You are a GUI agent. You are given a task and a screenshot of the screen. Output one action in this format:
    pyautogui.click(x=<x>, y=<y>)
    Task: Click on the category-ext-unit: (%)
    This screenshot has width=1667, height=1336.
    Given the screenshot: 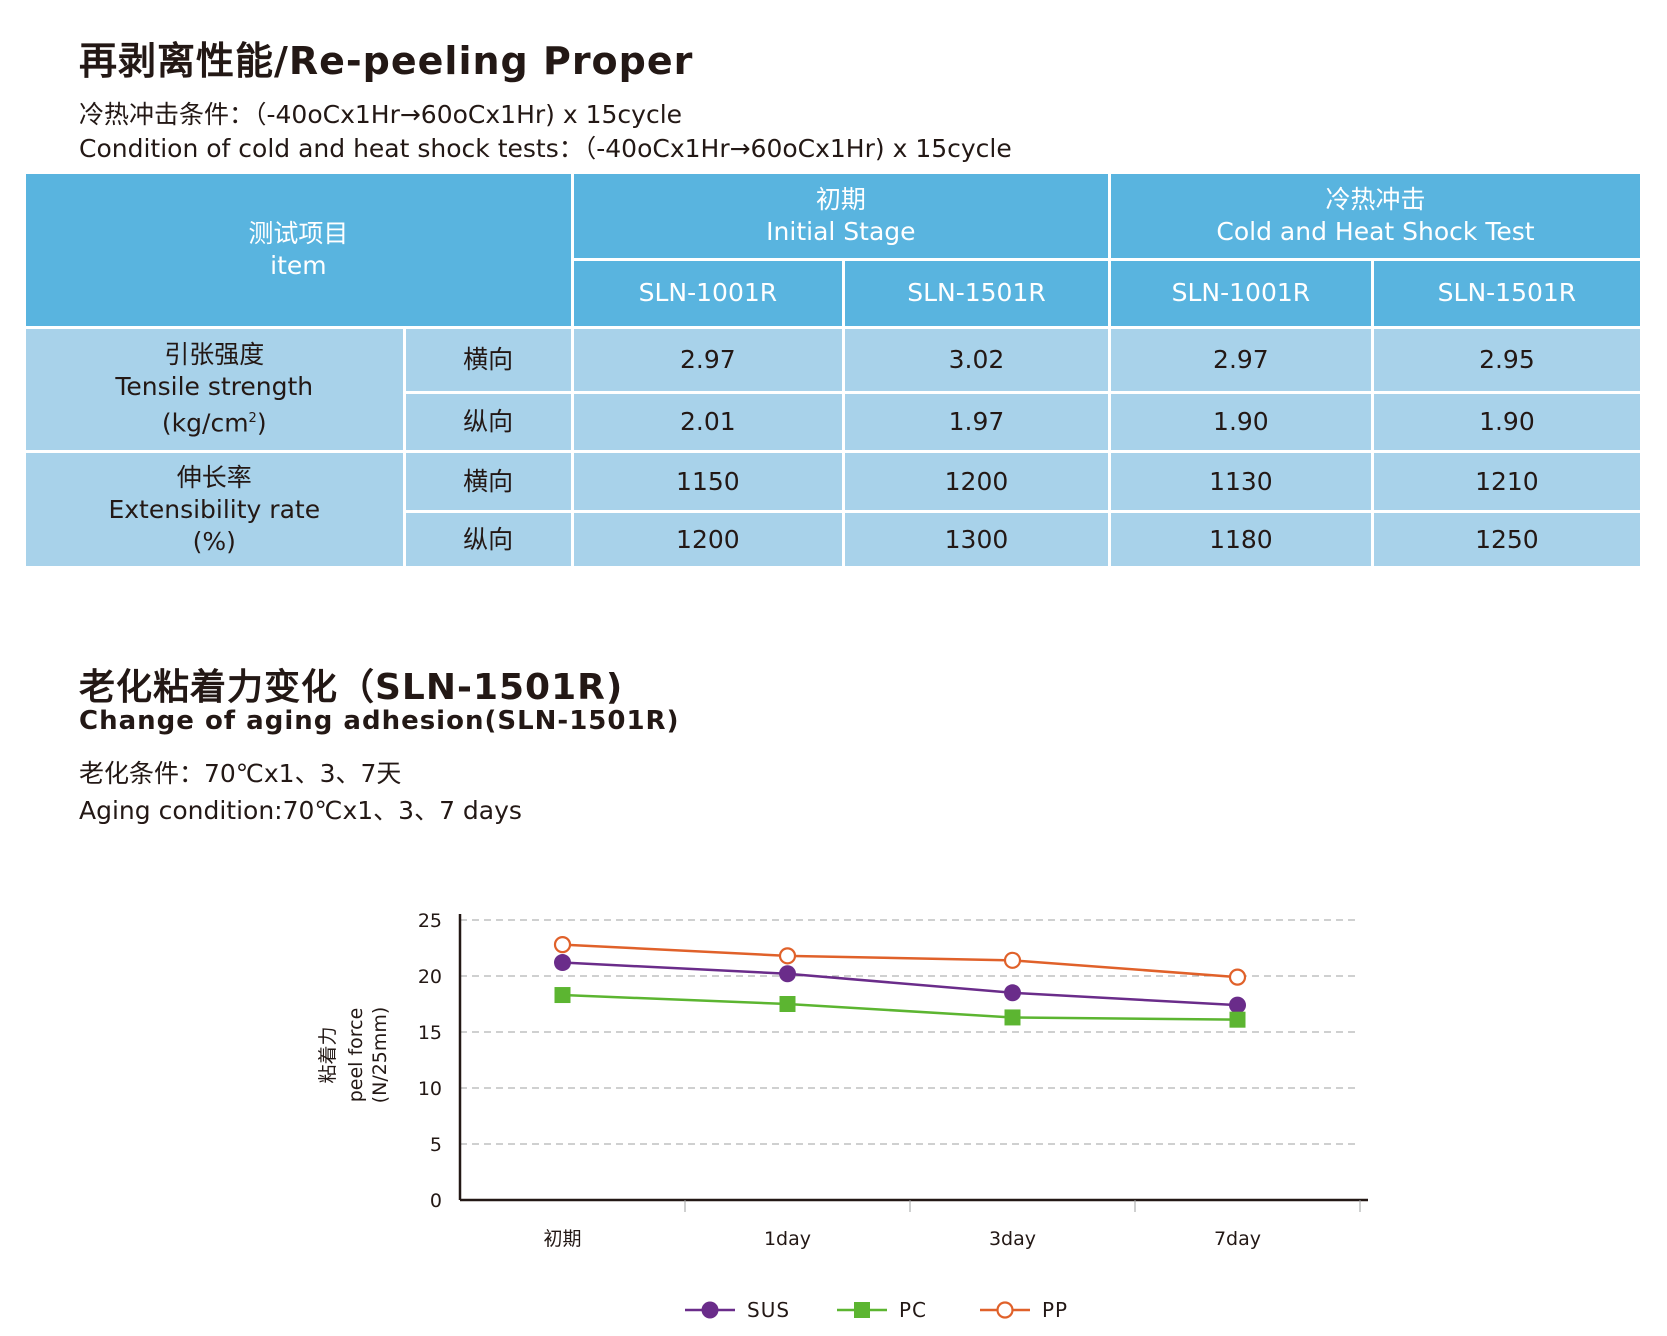 What is the action you would take?
    pyautogui.click(x=214, y=541)
    